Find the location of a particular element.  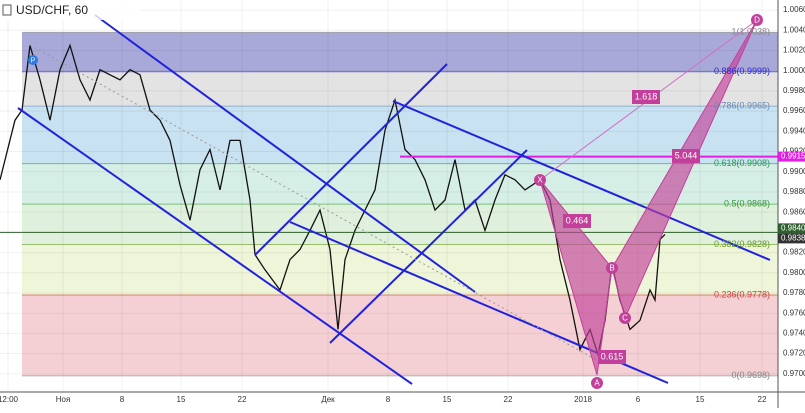

fib-label: 1(1.0038) is located at coordinates (750, 32).